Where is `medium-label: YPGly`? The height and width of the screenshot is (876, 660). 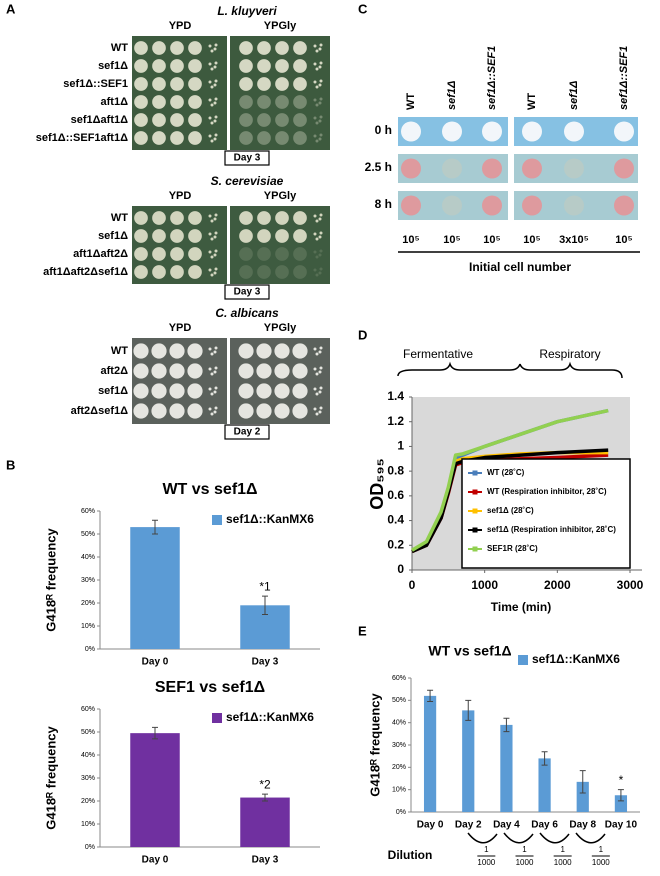 medium-label: YPGly is located at coordinates (280, 26).